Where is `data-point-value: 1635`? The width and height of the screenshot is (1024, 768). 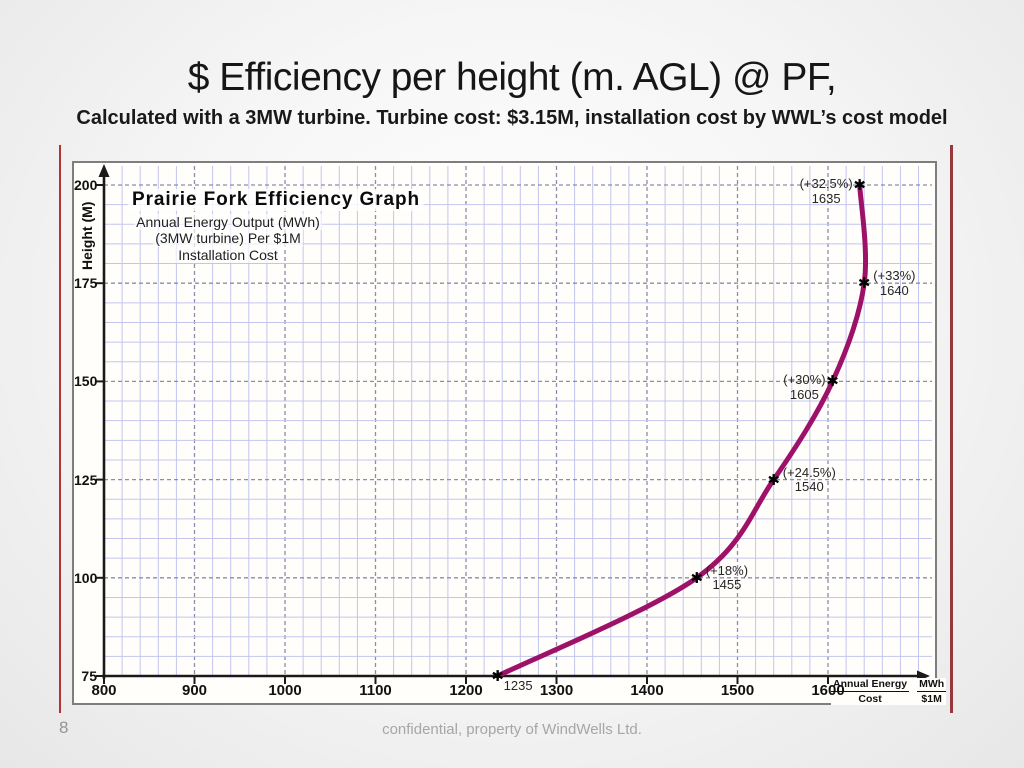 data-point-value: 1635 is located at coordinates (826, 198).